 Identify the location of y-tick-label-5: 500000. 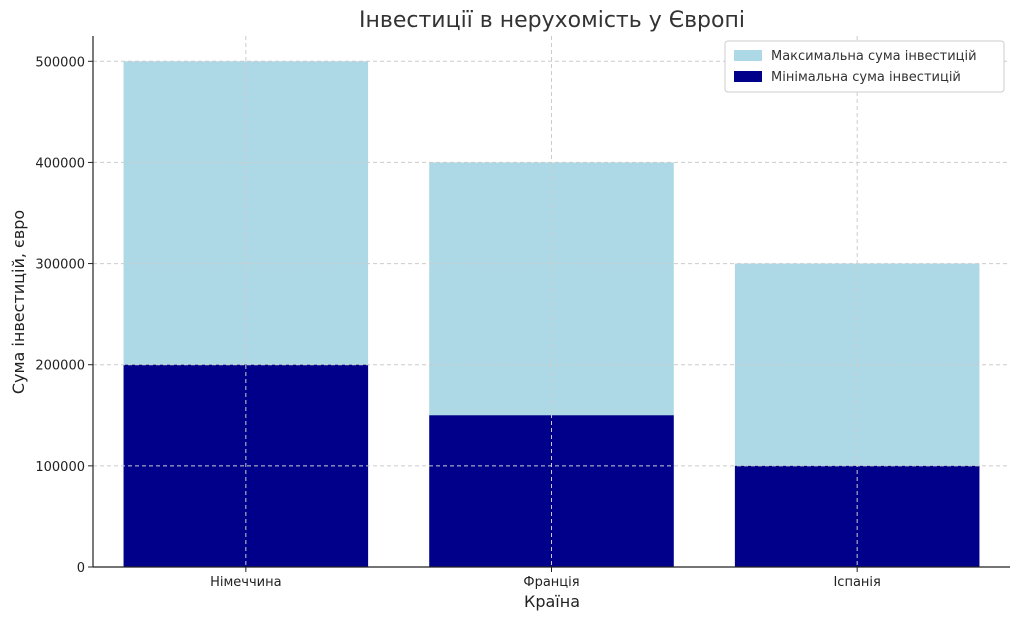
(60, 62).